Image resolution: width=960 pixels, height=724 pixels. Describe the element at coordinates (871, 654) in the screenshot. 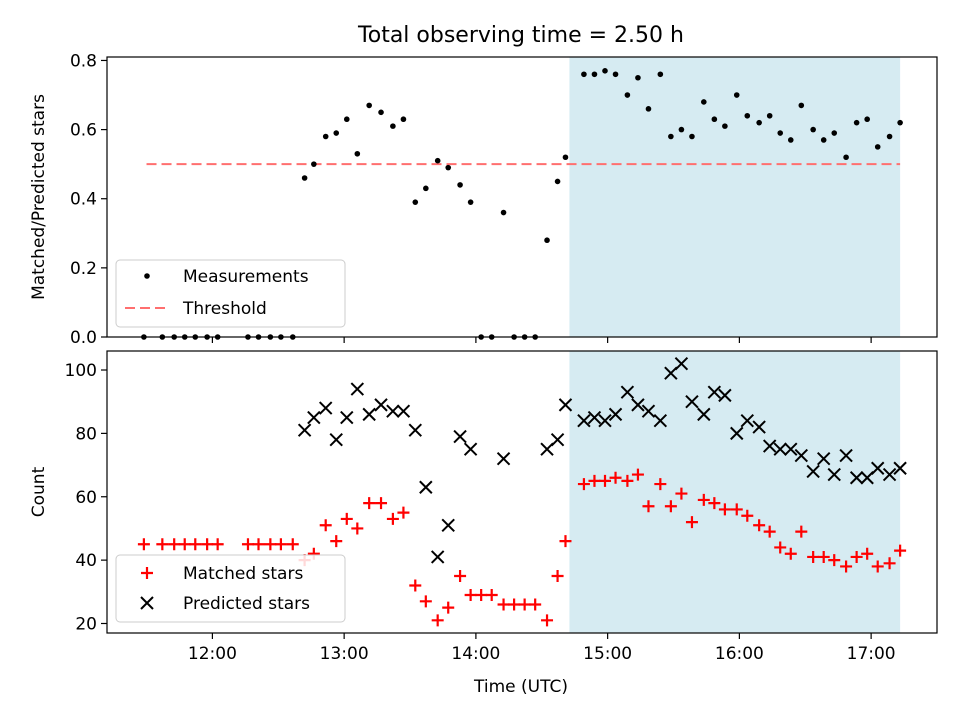

I see `x-tick-label: 17:00` at that location.